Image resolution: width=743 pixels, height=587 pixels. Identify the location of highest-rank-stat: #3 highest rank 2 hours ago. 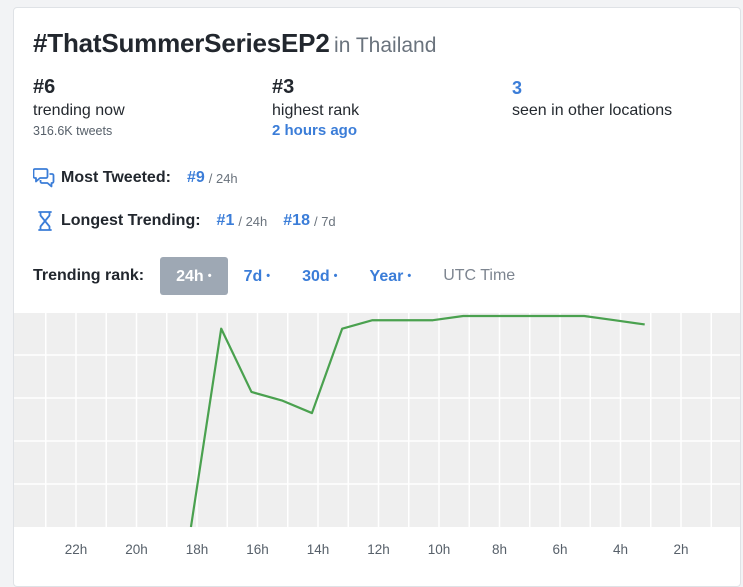
(315, 107).